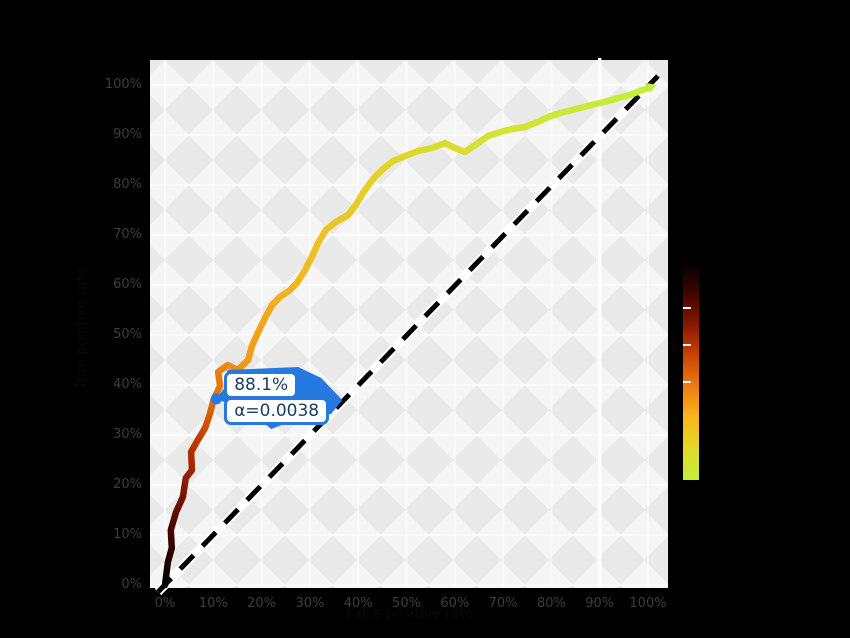  What do you see at coordinates (648, 603) in the screenshot?
I see `x-tick-label: 100%` at bounding box center [648, 603].